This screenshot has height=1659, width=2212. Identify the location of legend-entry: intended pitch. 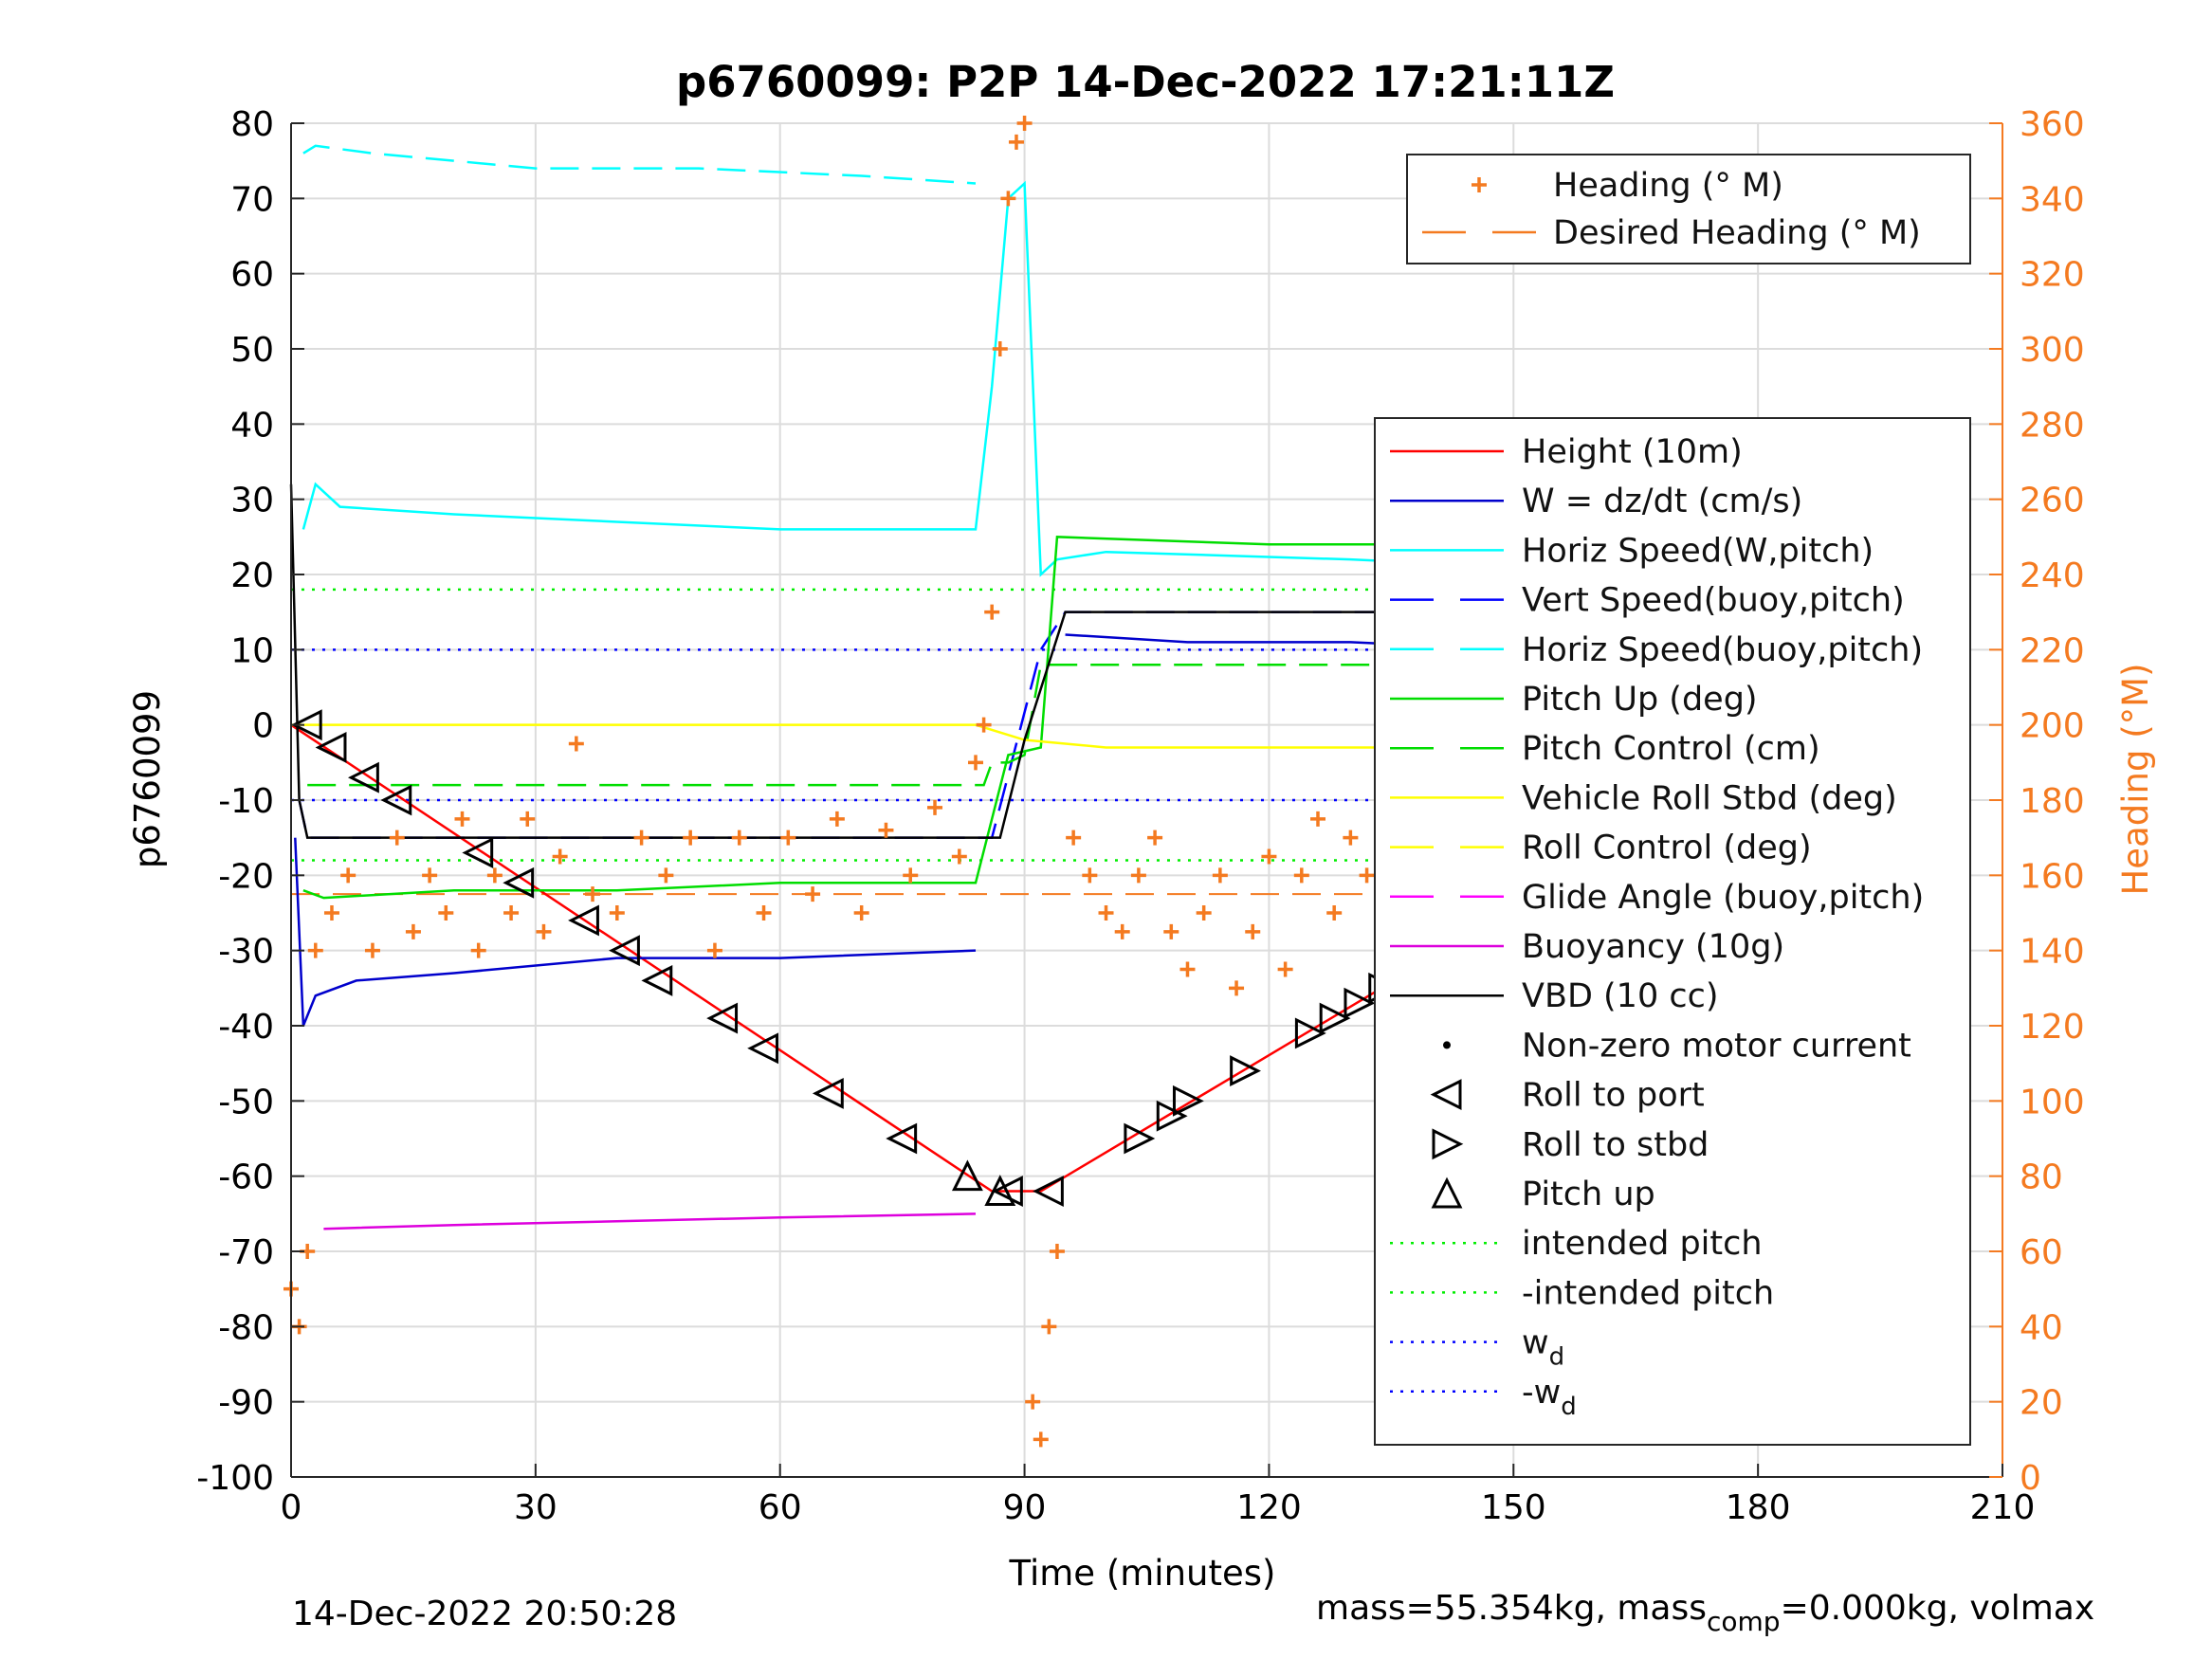
(1642, 1244).